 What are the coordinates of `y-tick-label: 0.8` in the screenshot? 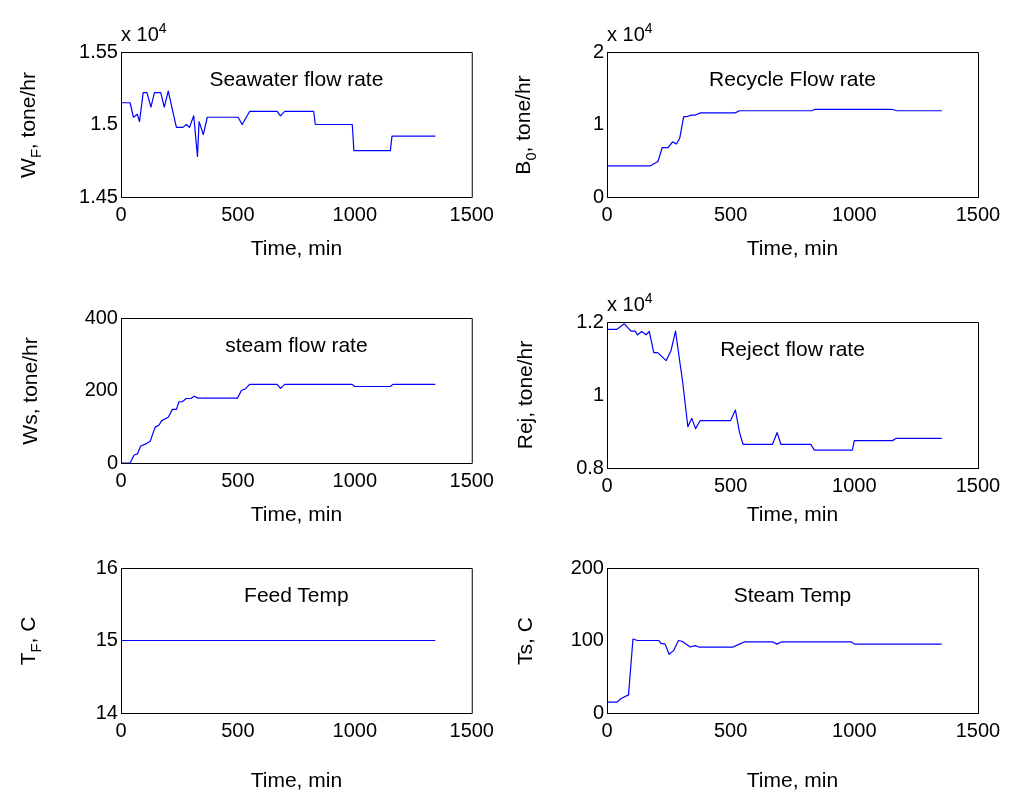 It's located at (590, 466).